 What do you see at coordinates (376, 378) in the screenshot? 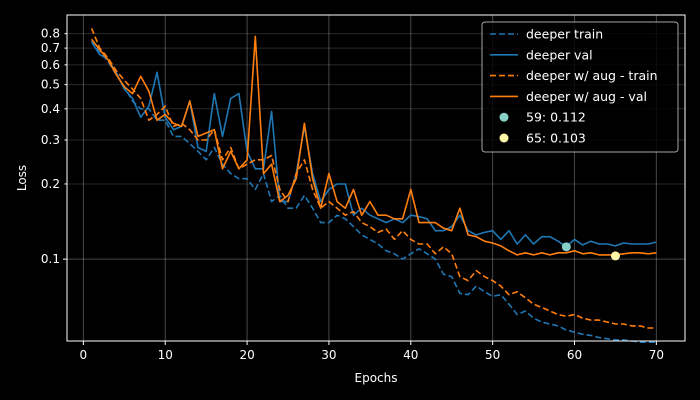
I see `x-axis-label: Epochs` at bounding box center [376, 378].